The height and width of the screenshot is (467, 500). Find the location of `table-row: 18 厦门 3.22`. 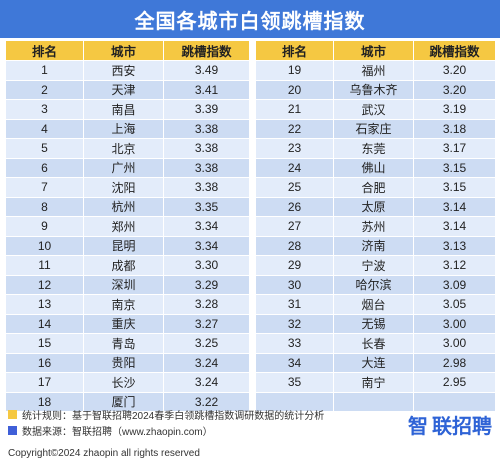

table-row: 18 厦门 3.22 is located at coordinates (250, 401).